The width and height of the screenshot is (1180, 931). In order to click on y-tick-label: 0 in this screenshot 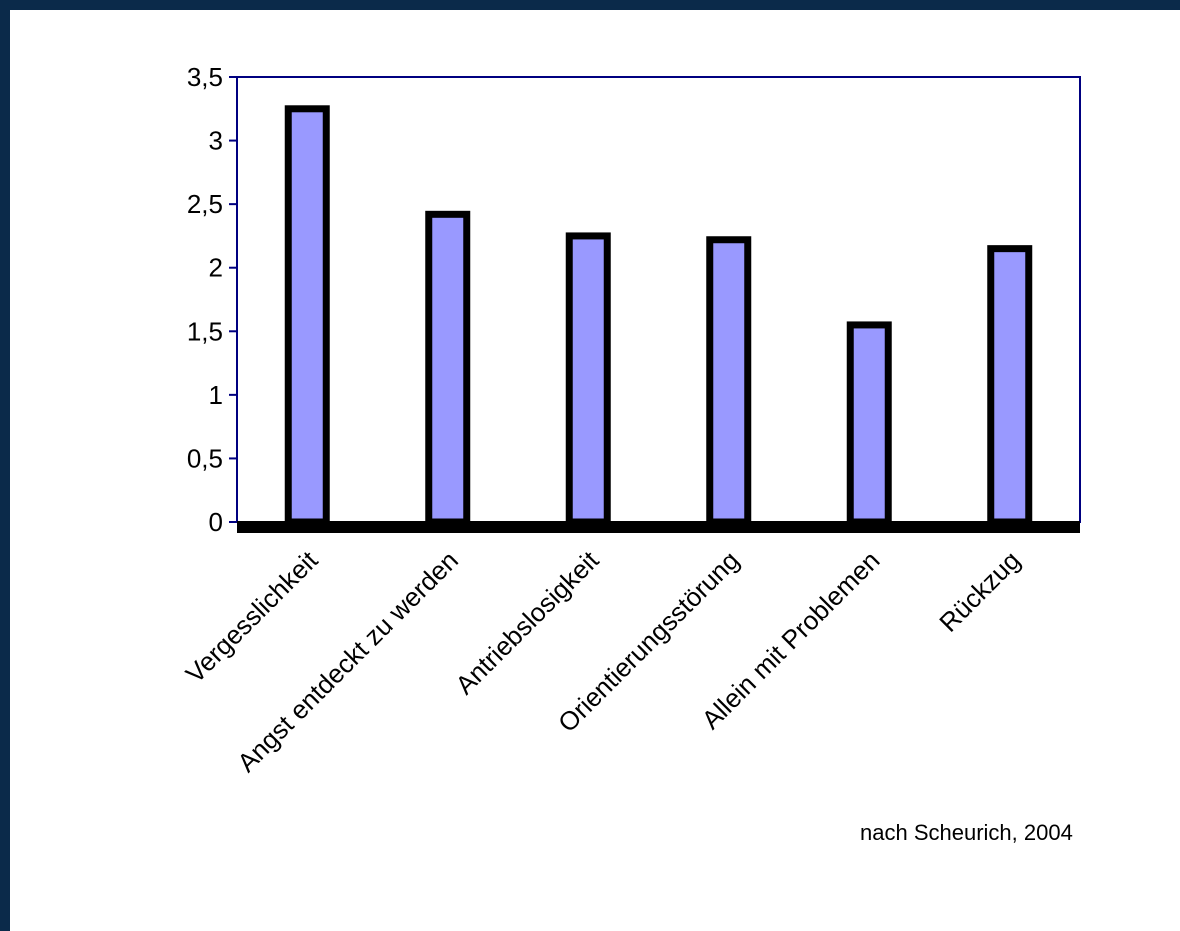, I will do `click(216, 522)`.